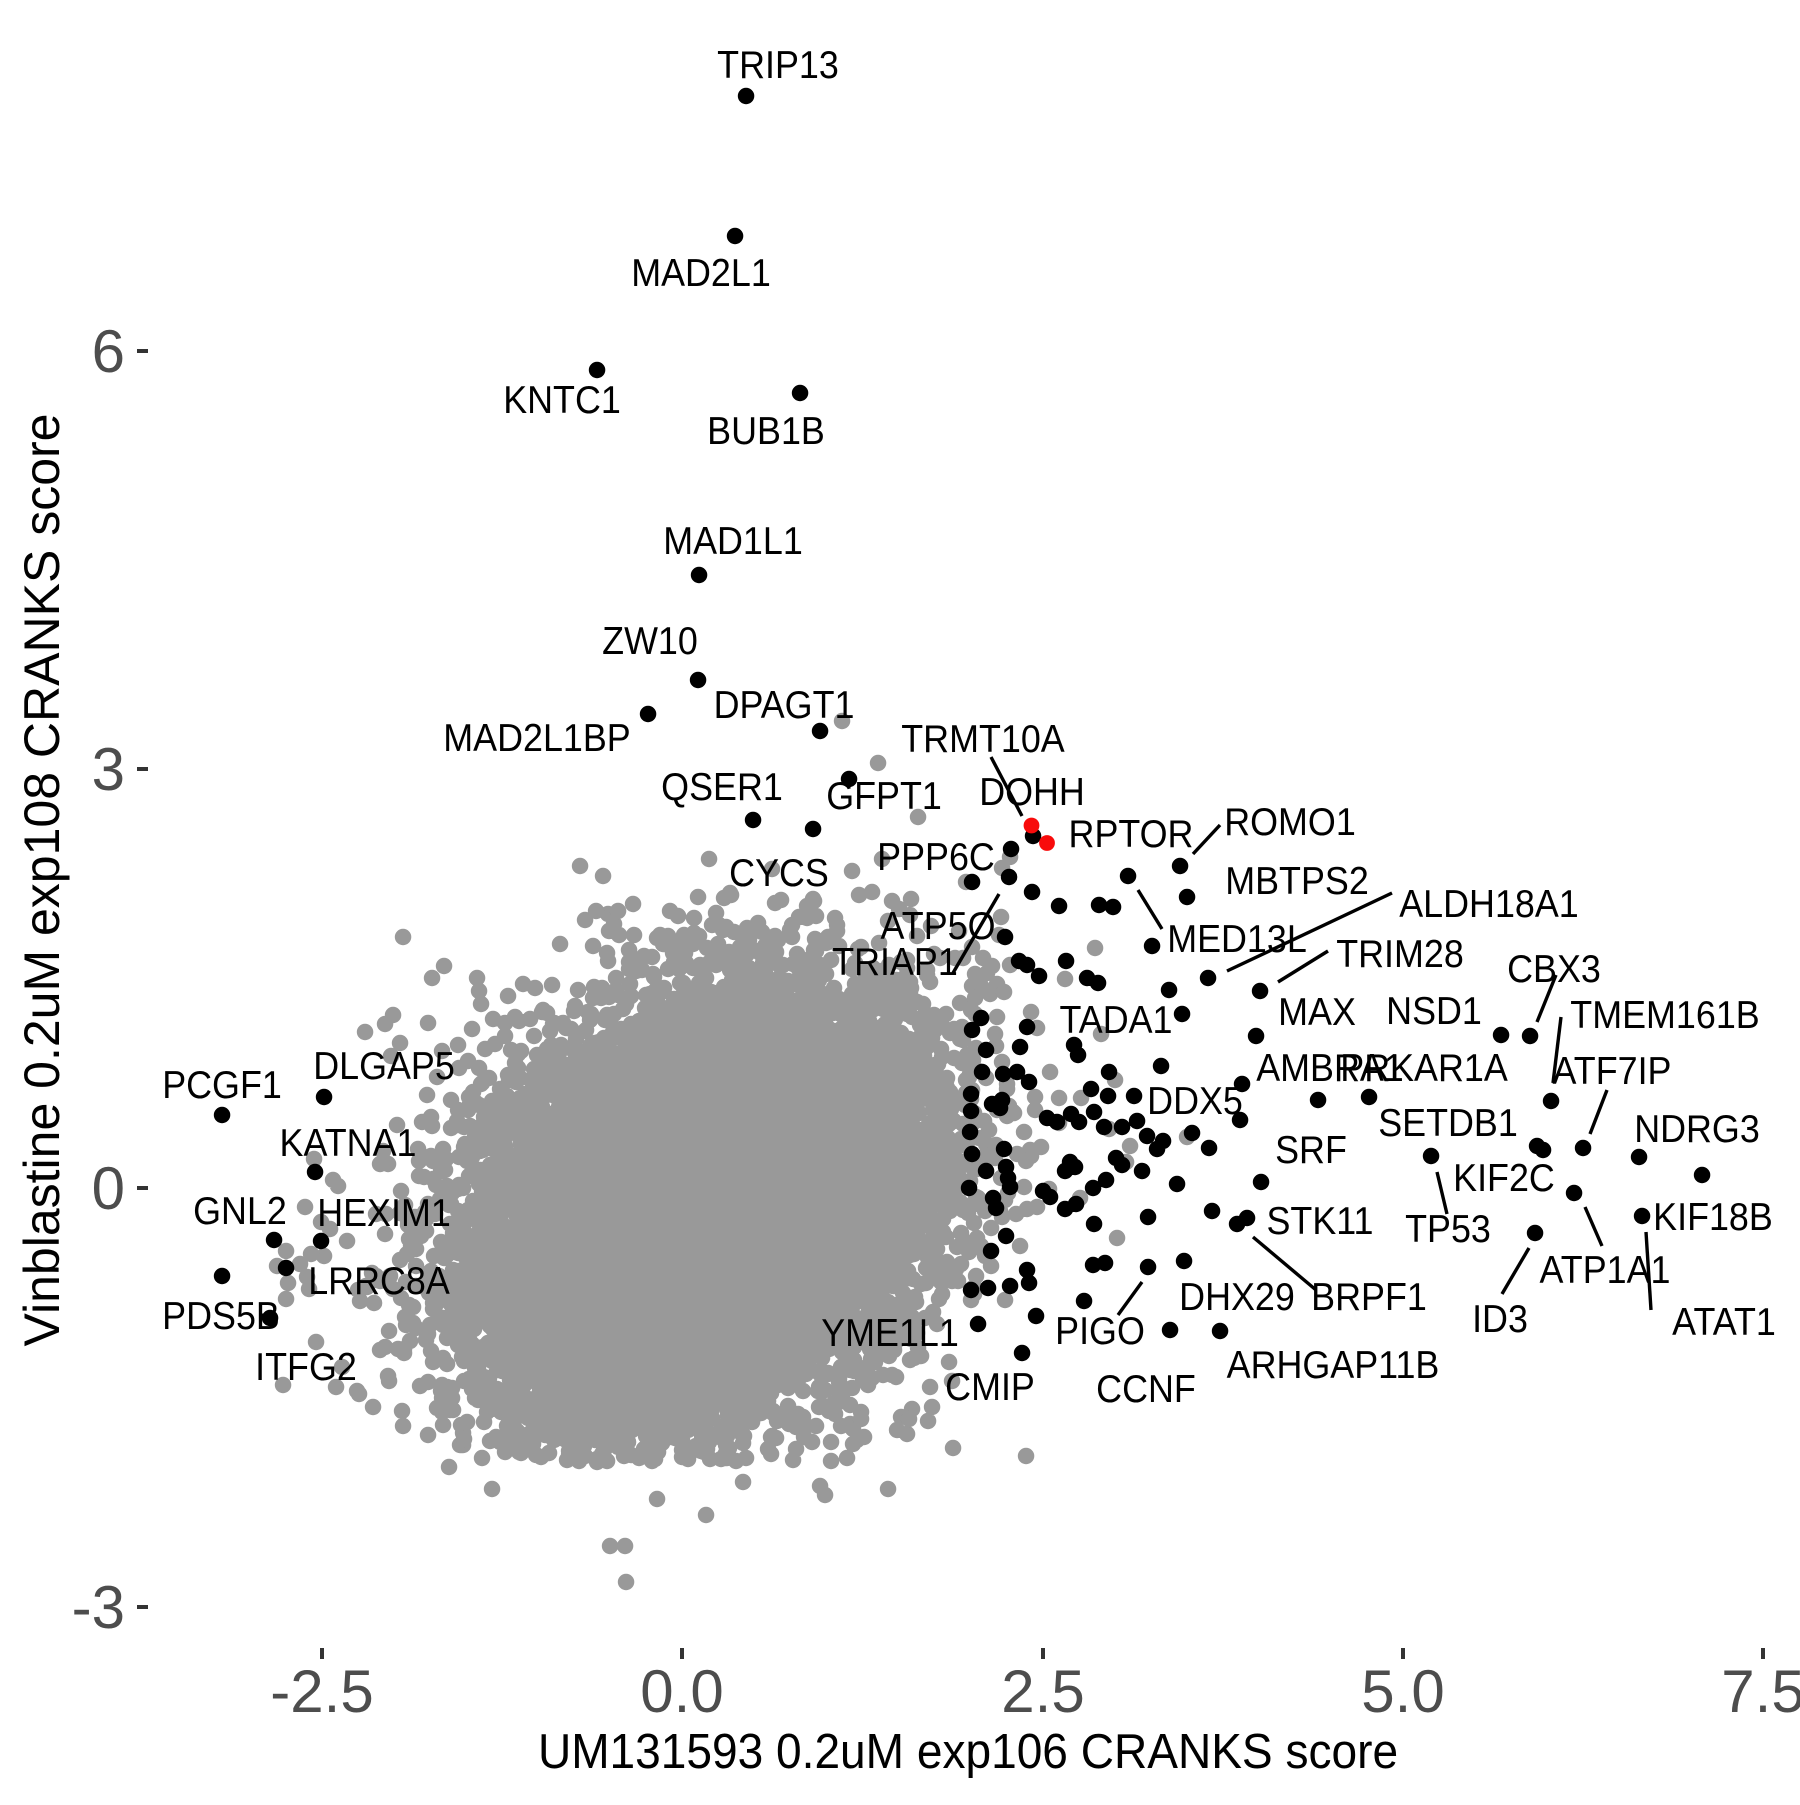 The height and width of the screenshot is (1805, 1800). Describe the element at coordinates (1297, 881) in the screenshot. I see `svg-text: MBTPS2` at that location.